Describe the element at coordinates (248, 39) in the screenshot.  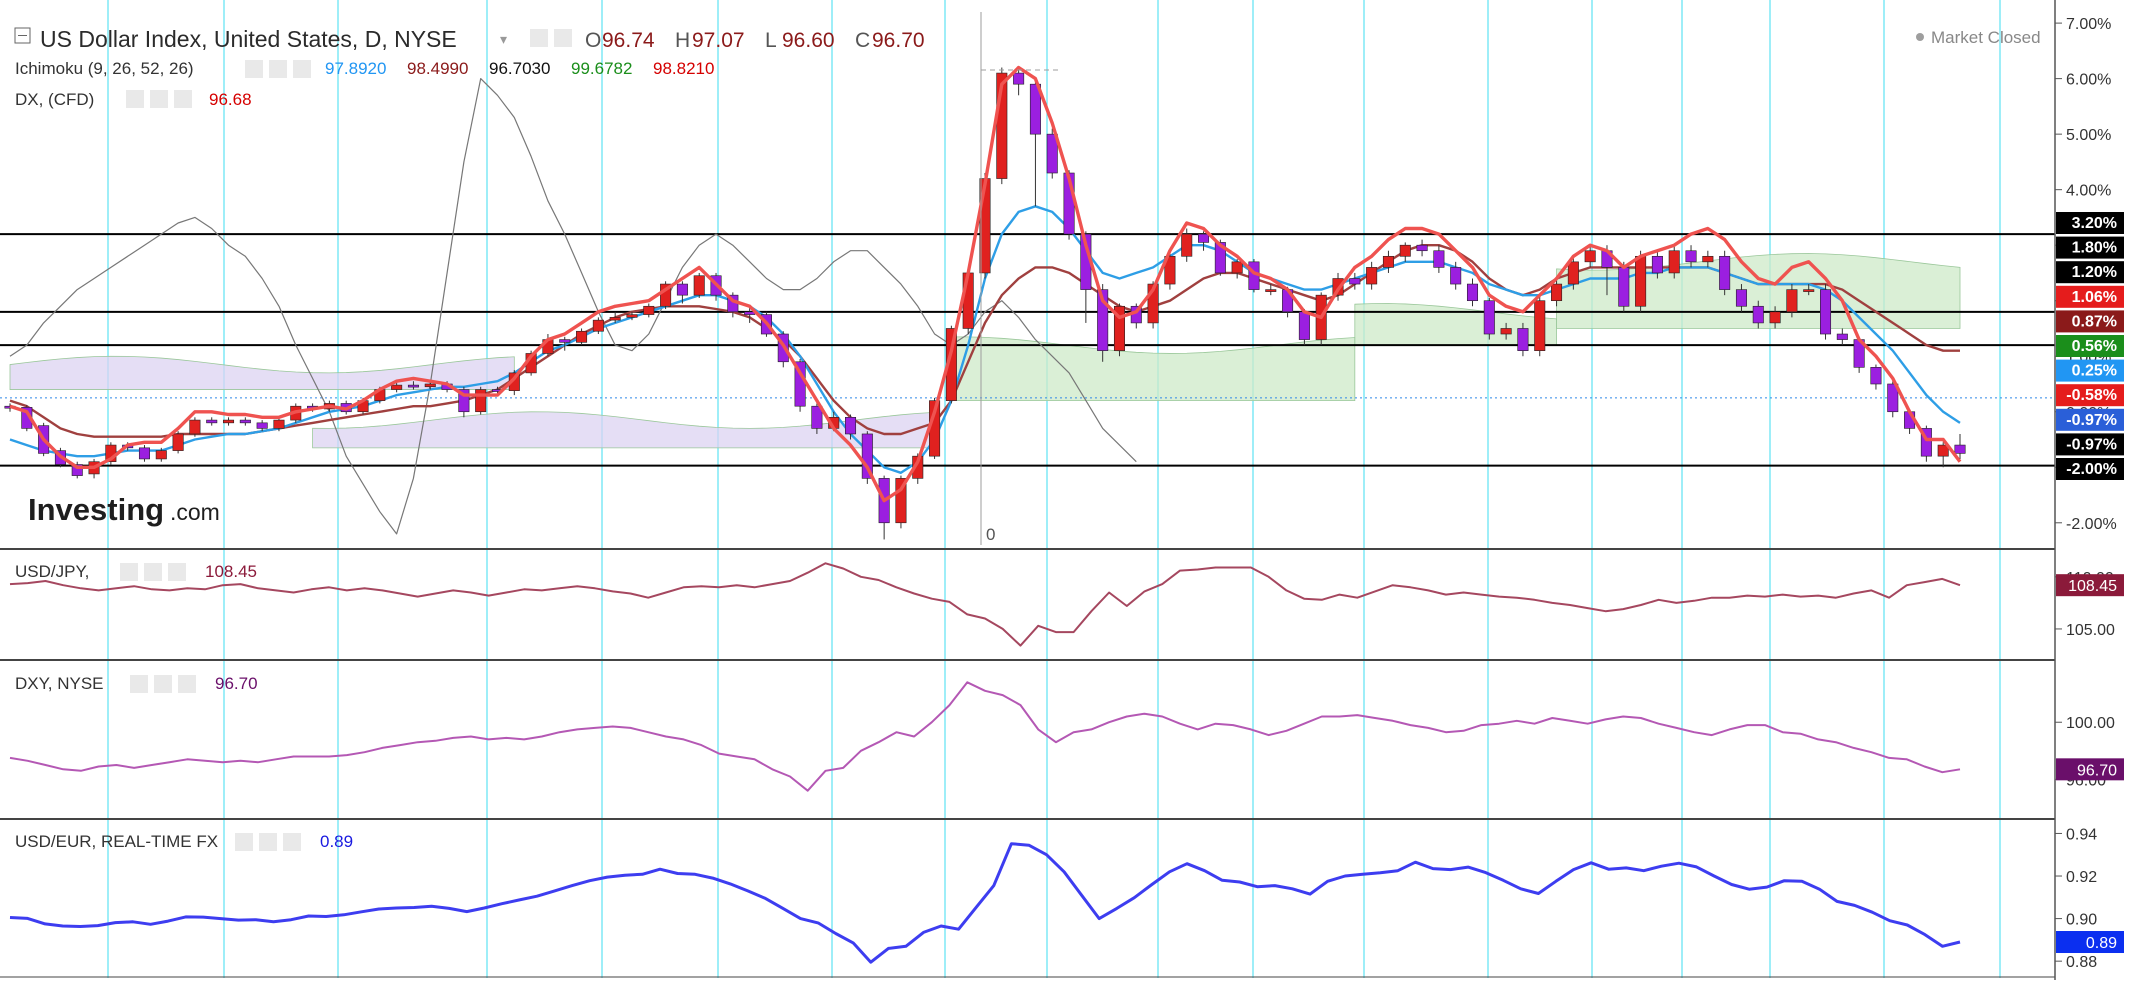
I see `symbol-title: US Dollar Index, United States, D, NYSE` at that location.